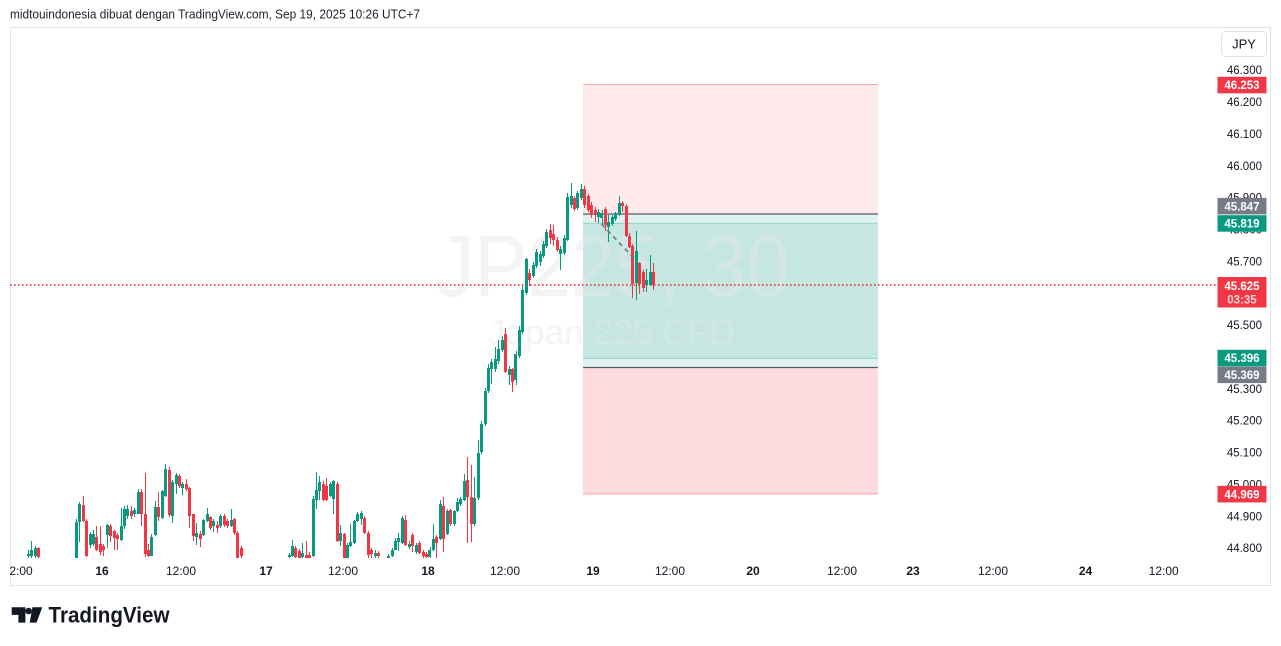 This screenshot has width=1281, height=646. I want to click on svg-text: 46.000, so click(1244, 167).